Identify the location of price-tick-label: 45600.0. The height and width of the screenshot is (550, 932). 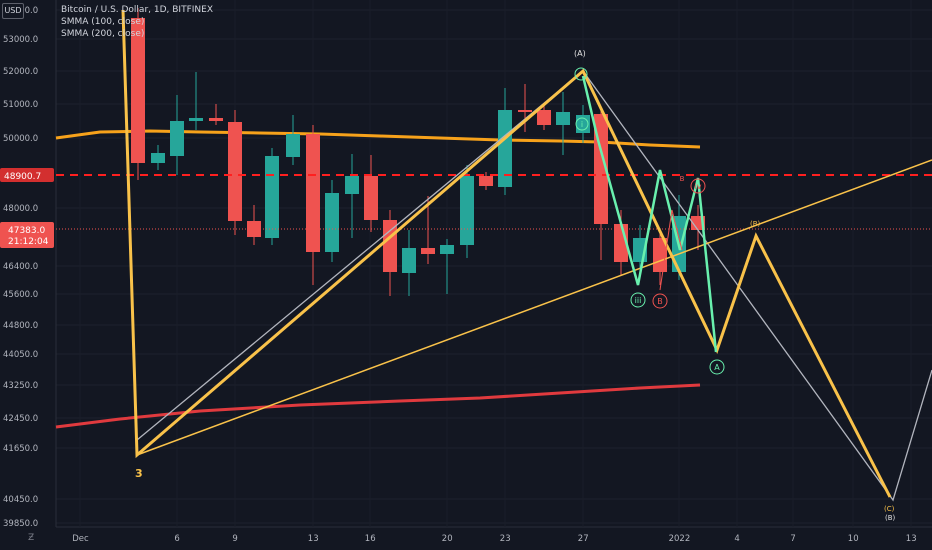
(20, 295).